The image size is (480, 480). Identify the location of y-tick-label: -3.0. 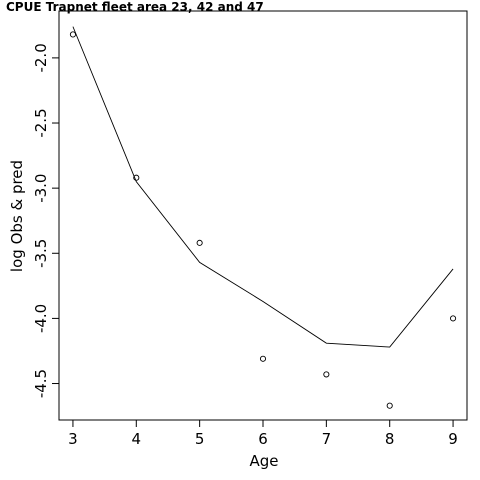
(41, 188).